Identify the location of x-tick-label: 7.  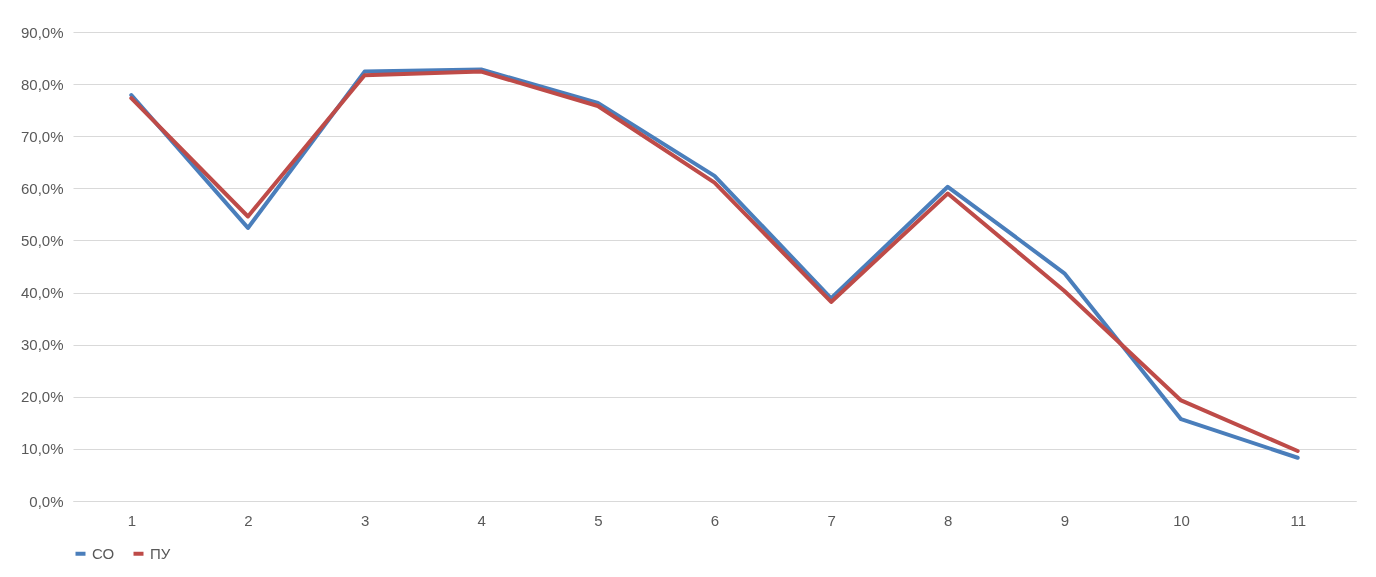
(831, 520).